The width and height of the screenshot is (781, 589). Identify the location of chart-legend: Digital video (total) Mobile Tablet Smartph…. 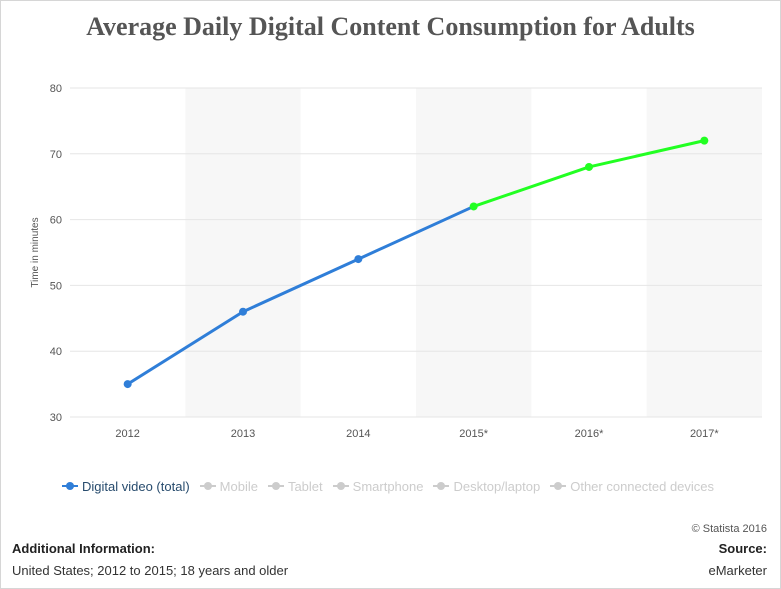
(393, 486).